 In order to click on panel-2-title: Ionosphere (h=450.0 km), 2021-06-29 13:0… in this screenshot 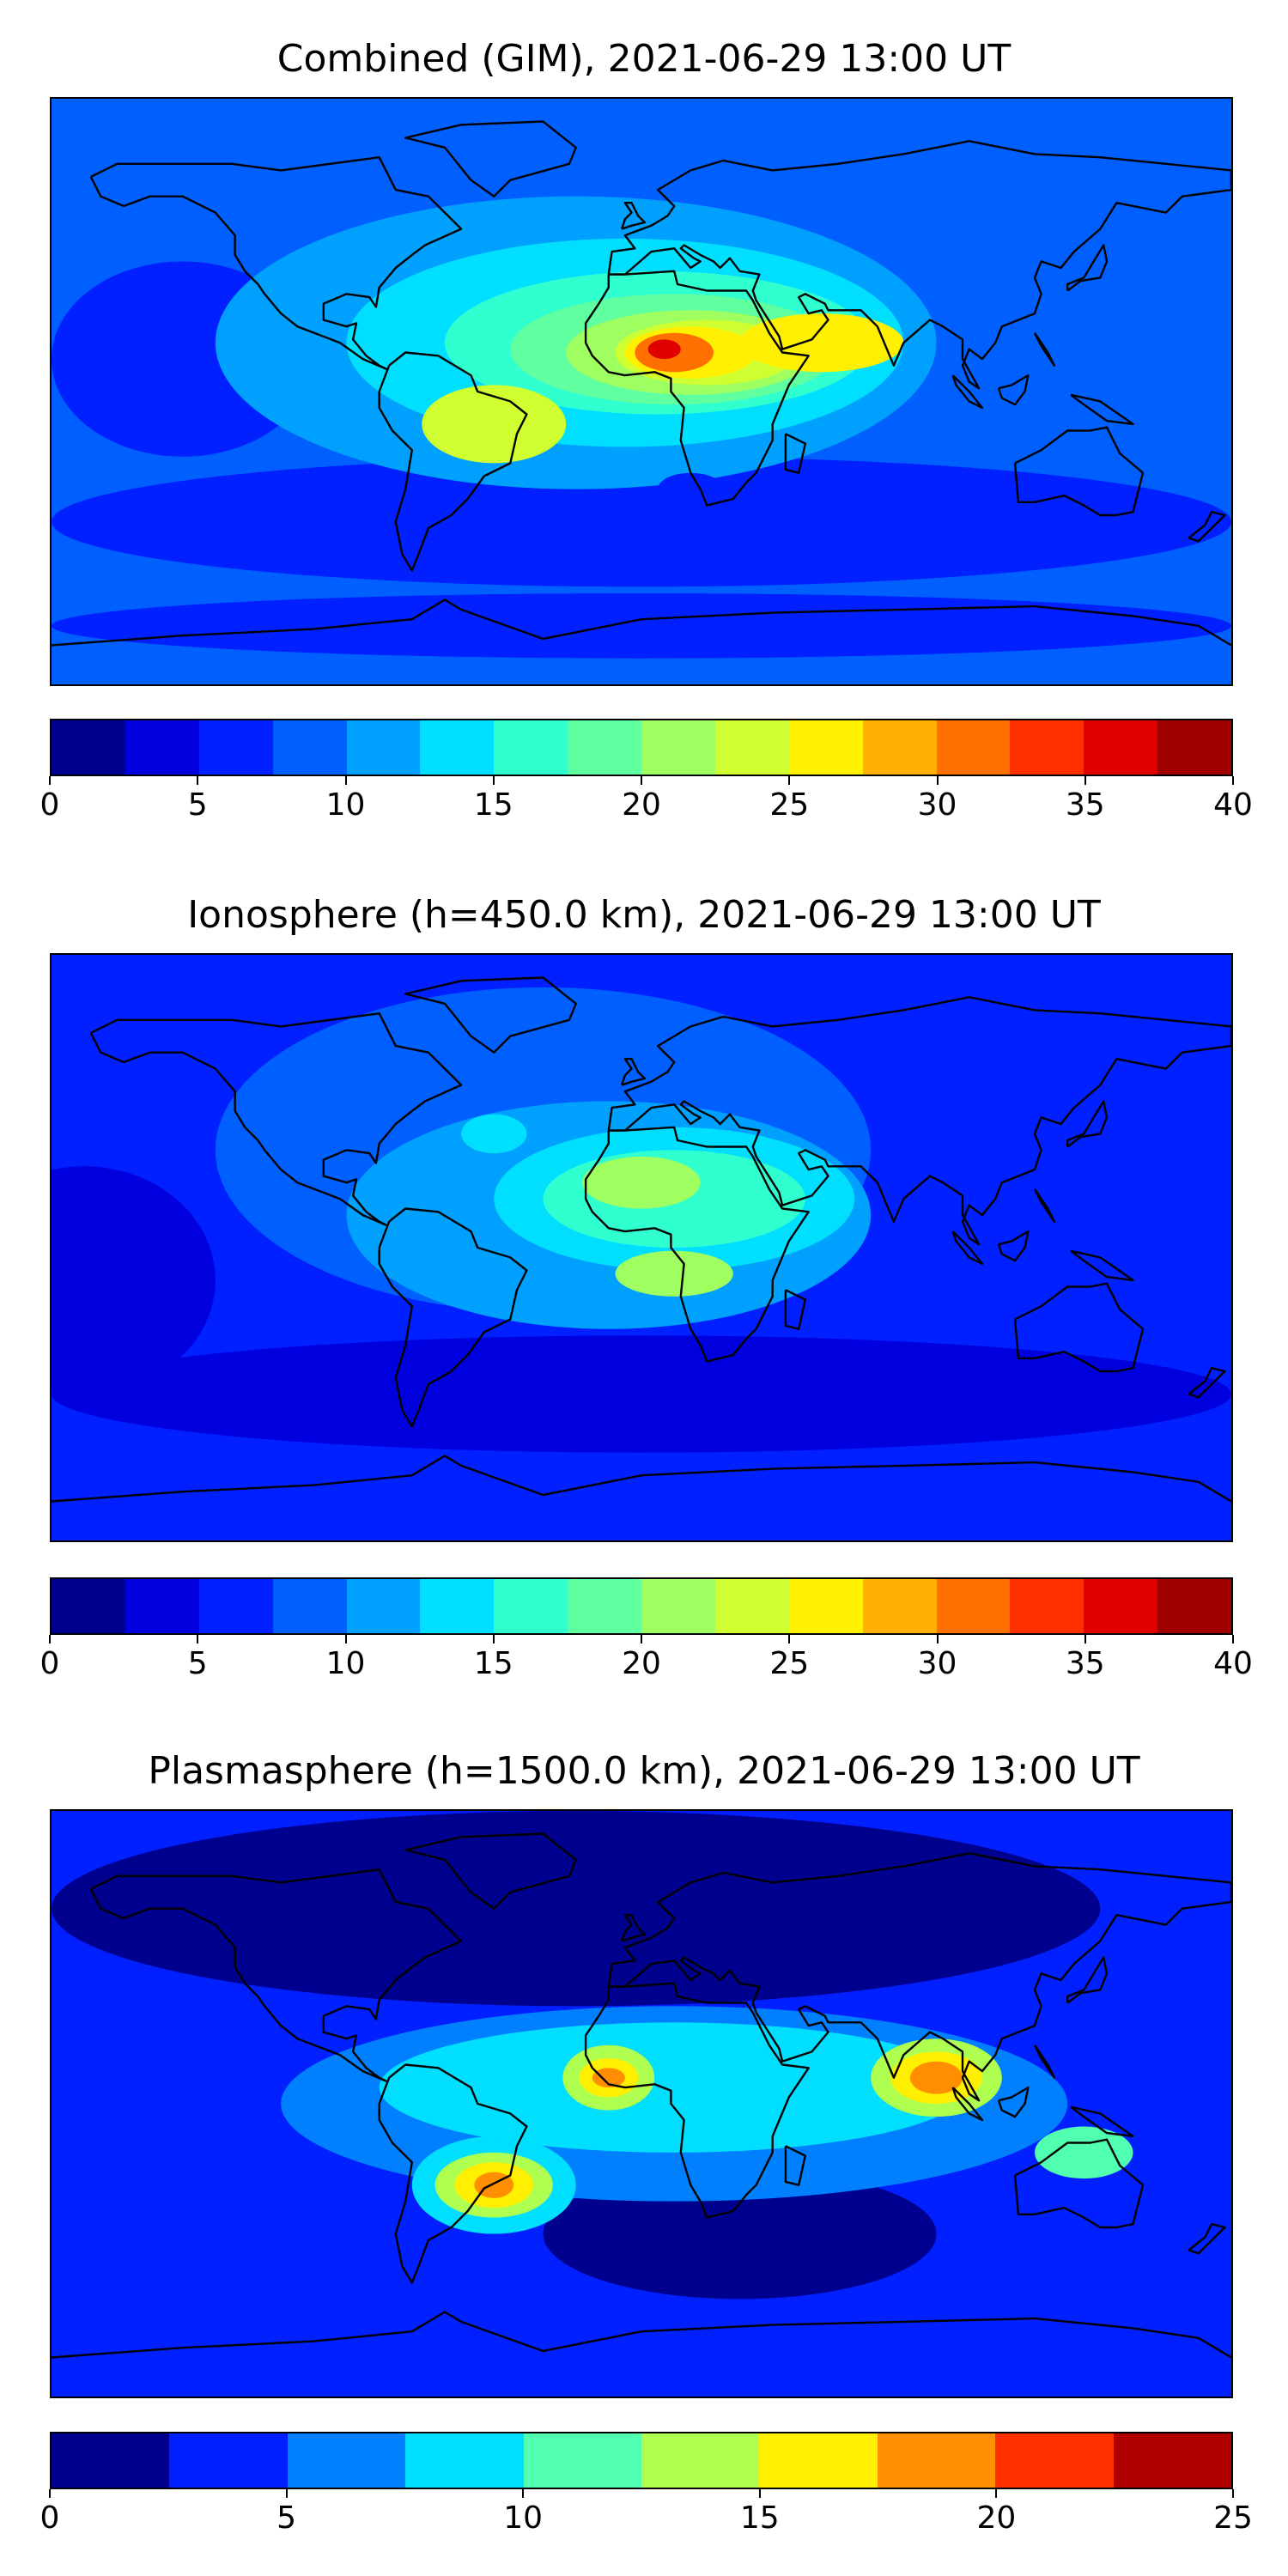, I will do `click(644, 915)`.